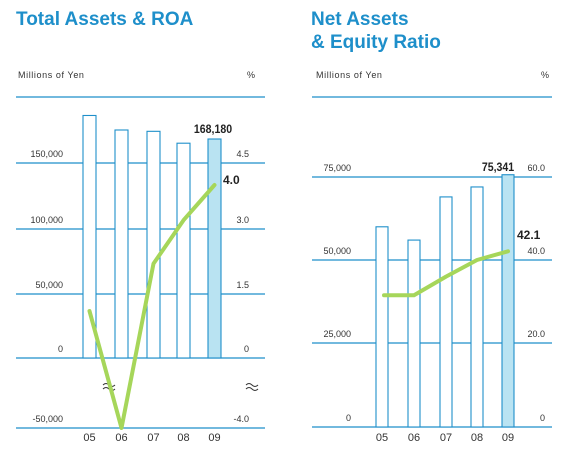  What do you see at coordinates (241, 419) in the screenshot?
I see `y-tick-label-right: -4.0` at bounding box center [241, 419].